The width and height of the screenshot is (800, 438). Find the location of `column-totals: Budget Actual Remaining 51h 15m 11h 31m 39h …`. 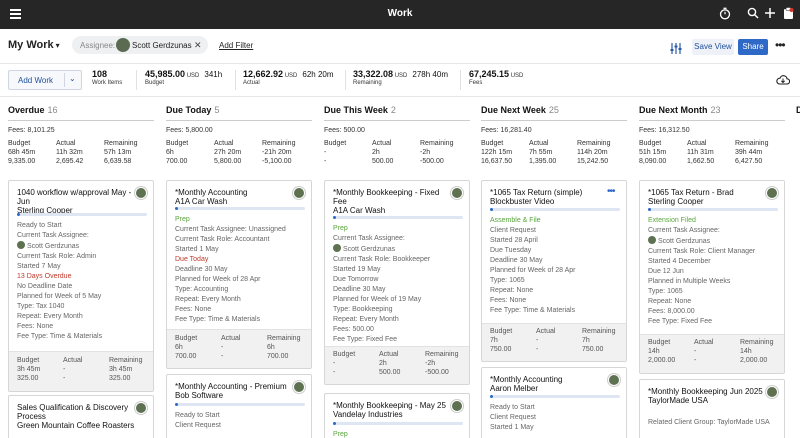

column-totals: Budget Actual Remaining 51h 15m 11h 31m 39h … is located at coordinates (704, 152).